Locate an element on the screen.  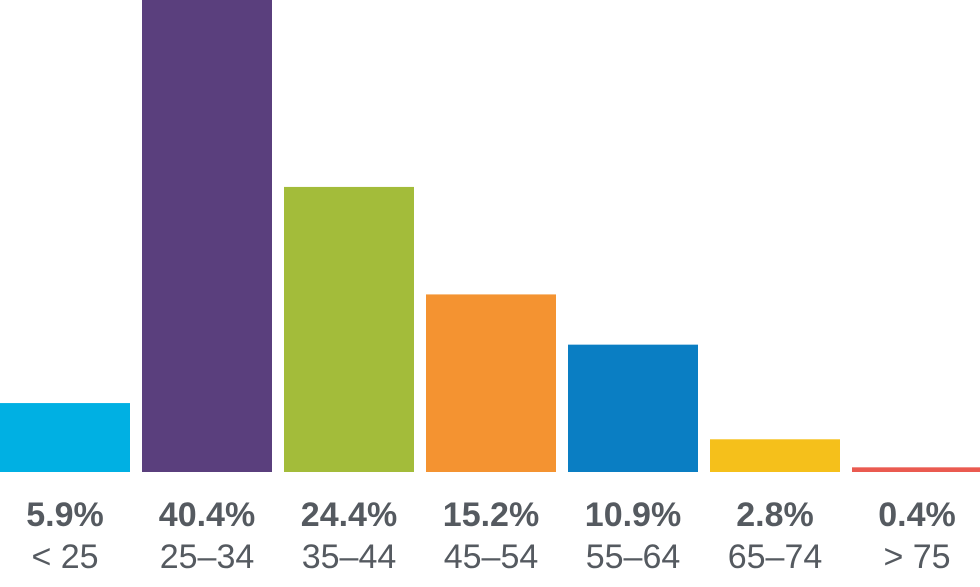
category-label-3: 45–54 is located at coordinates (491, 557).